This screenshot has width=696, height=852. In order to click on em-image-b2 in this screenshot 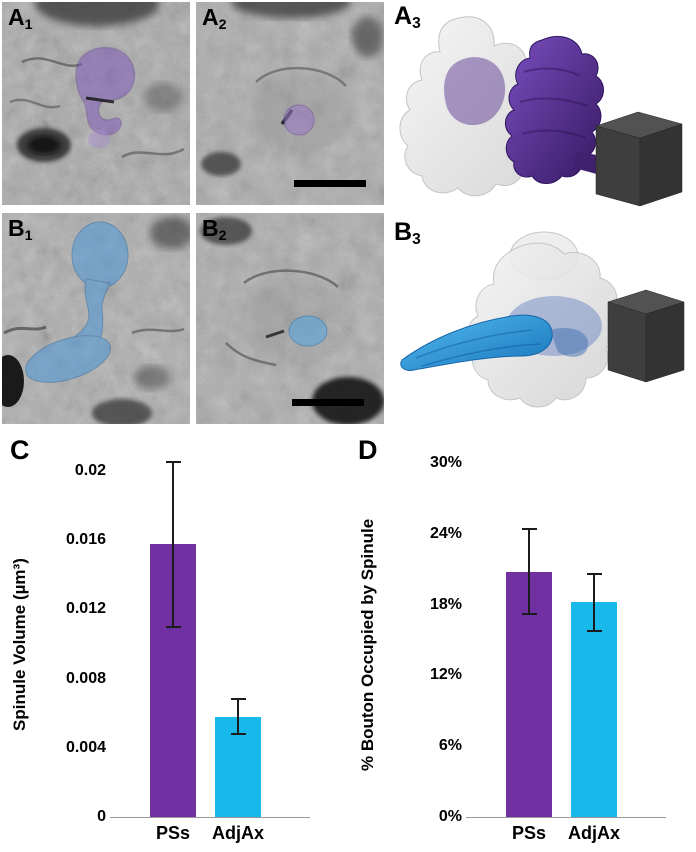, I will do `click(290, 318)`.